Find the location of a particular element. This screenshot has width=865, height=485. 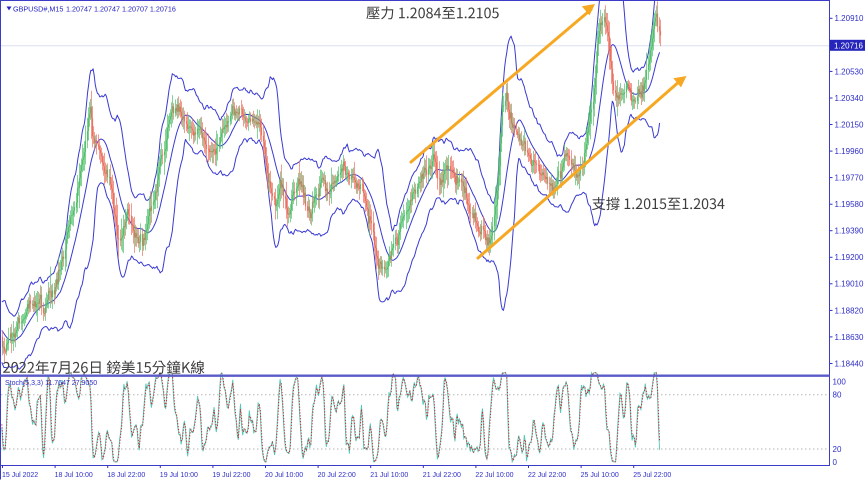

svg-text: Stoch(5,3,3) 11.7647 27.9050 is located at coordinates (51, 383).